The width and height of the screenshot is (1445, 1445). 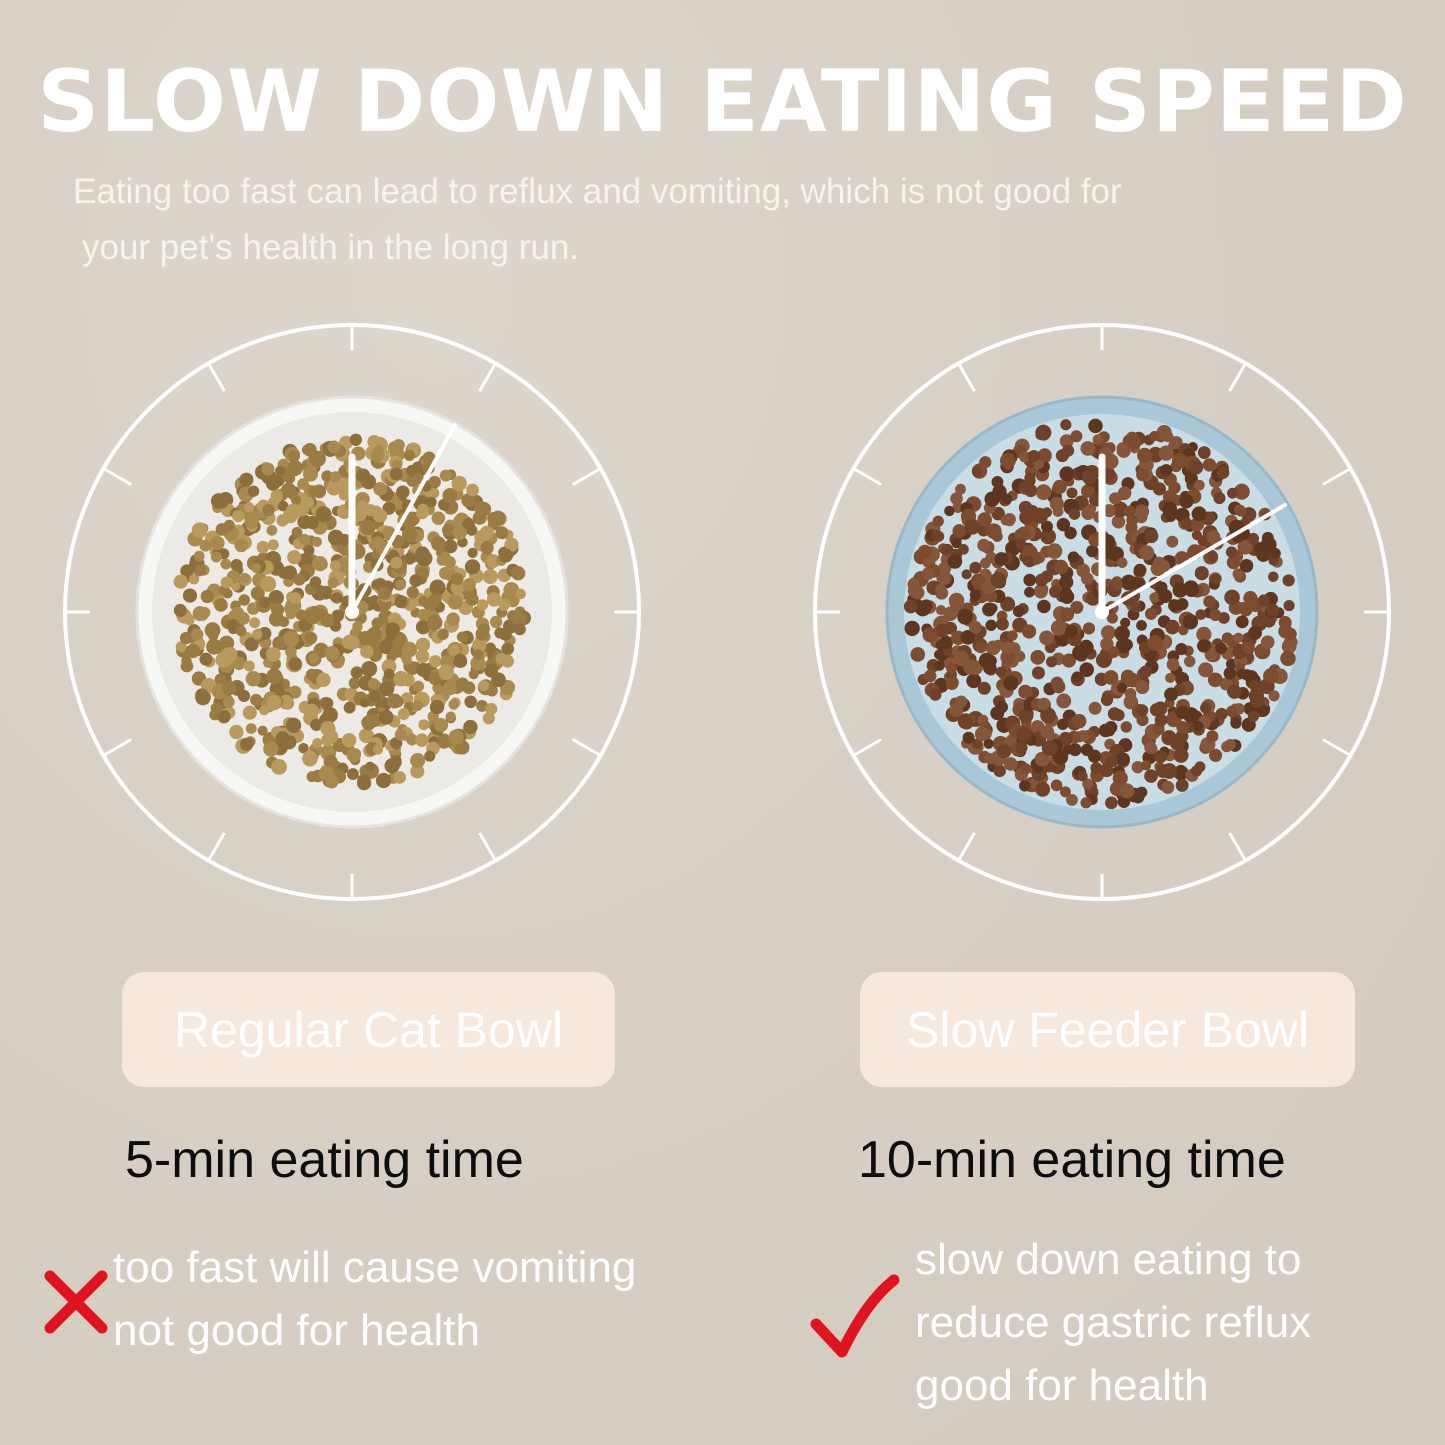 What do you see at coordinates (216, 377) in the screenshot?
I see `clock-tick` at bounding box center [216, 377].